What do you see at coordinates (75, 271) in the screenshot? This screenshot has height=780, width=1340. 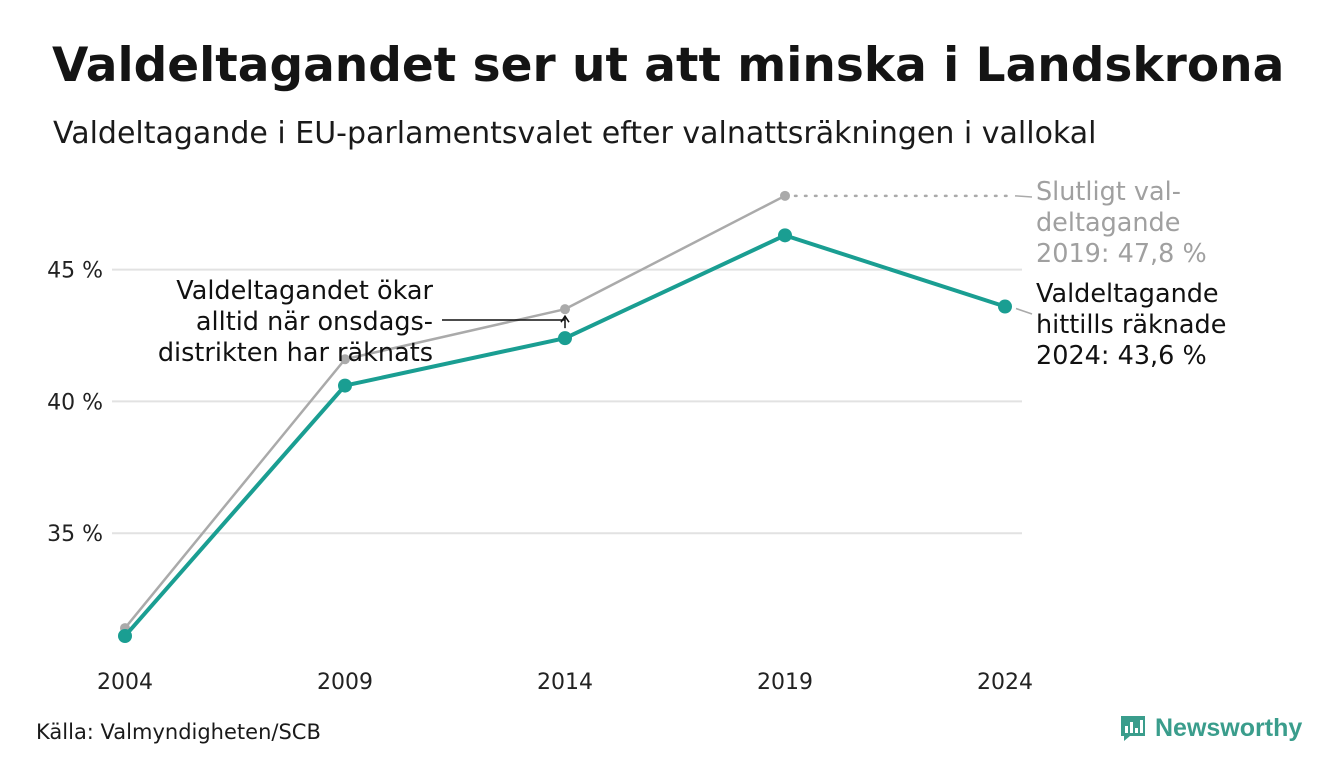 I see `y-tick-label: 45 %` at bounding box center [75, 271].